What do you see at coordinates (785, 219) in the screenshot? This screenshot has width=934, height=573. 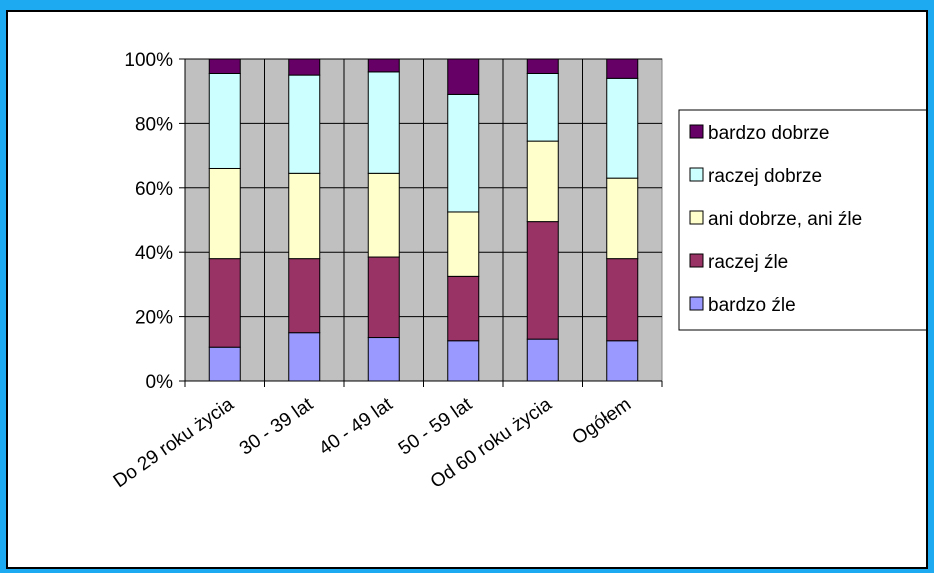 I see `legend-label: ani dobrze, ani źle` at bounding box center [785, 219].